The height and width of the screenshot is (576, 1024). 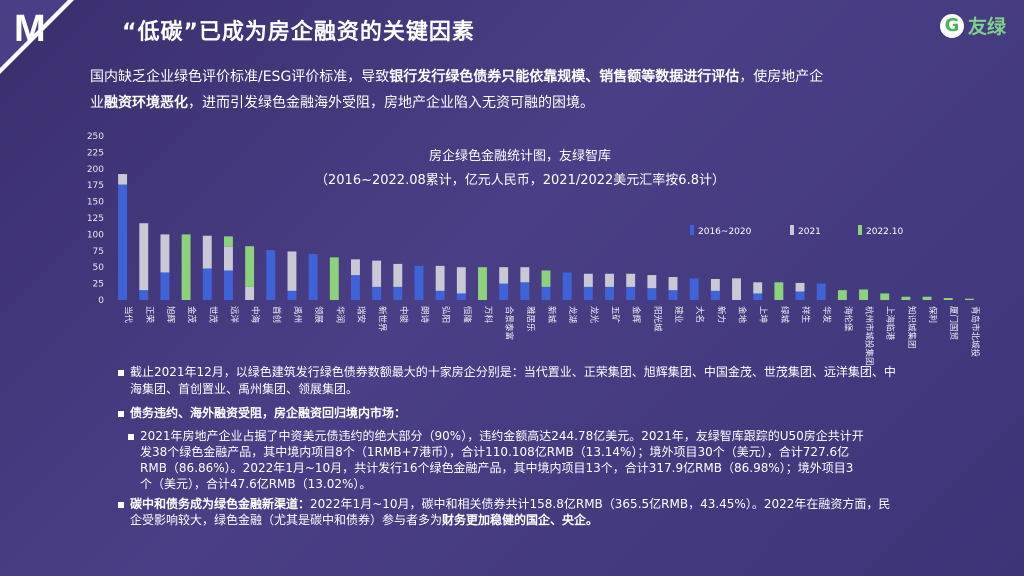 I want to click on x-tick-label: 厦门国贸, so click(x=953, y=323).